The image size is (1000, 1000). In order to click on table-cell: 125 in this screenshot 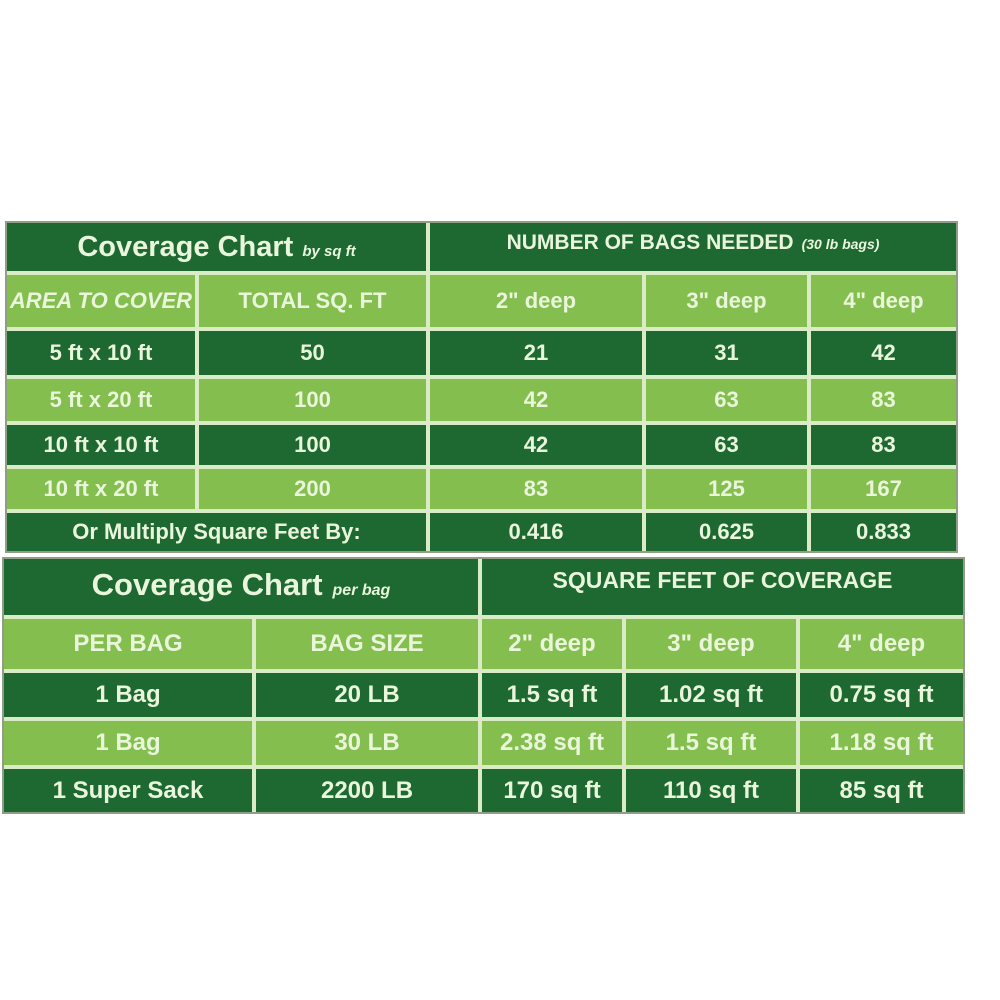, I will do `click(726, 489)`.